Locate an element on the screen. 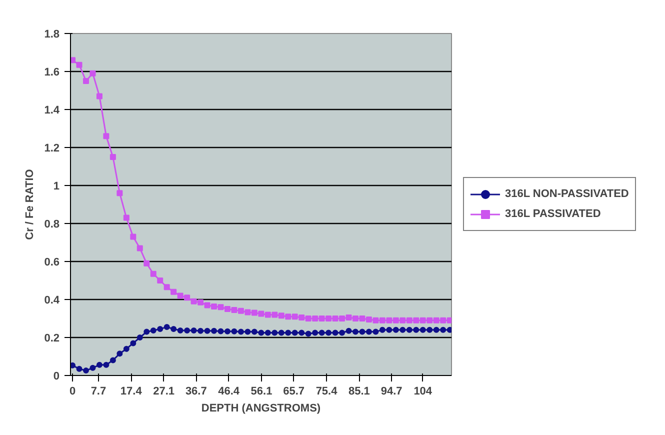 The width and height of the screenshot is (665, 435). x-tick-label: 46.4 is located at coordinates (229, 392).